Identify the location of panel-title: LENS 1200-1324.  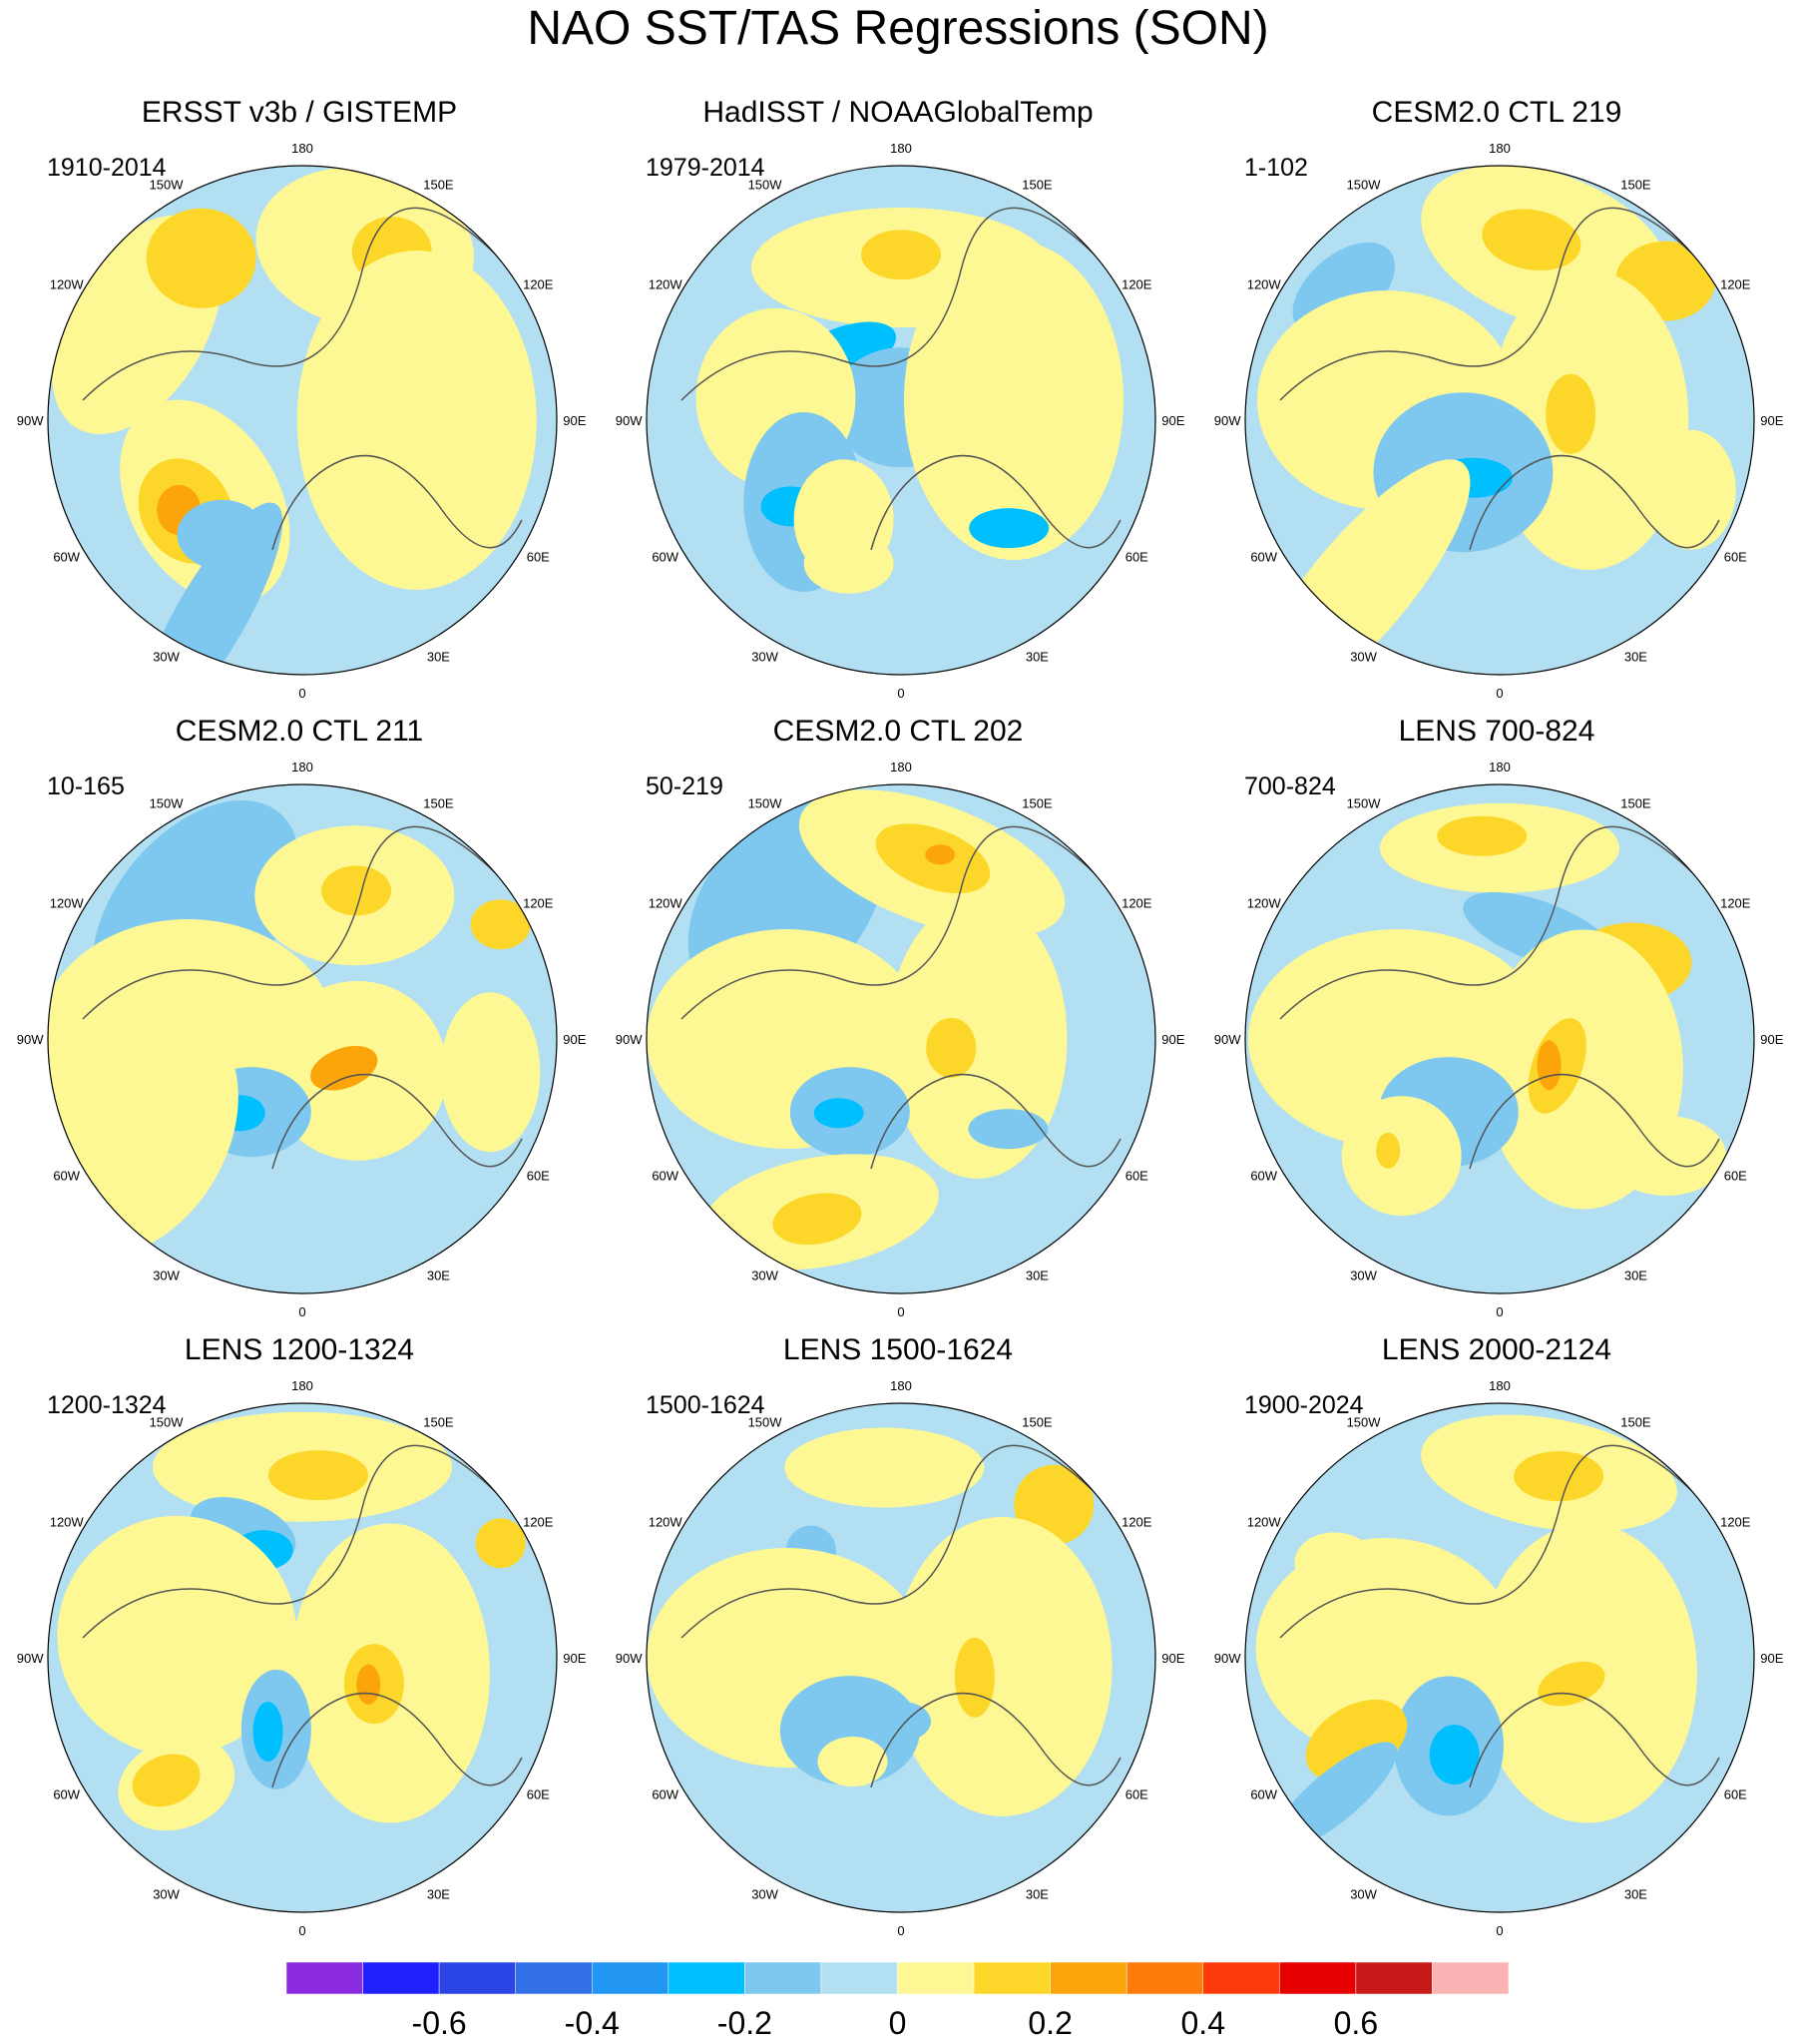
(299, 1349).